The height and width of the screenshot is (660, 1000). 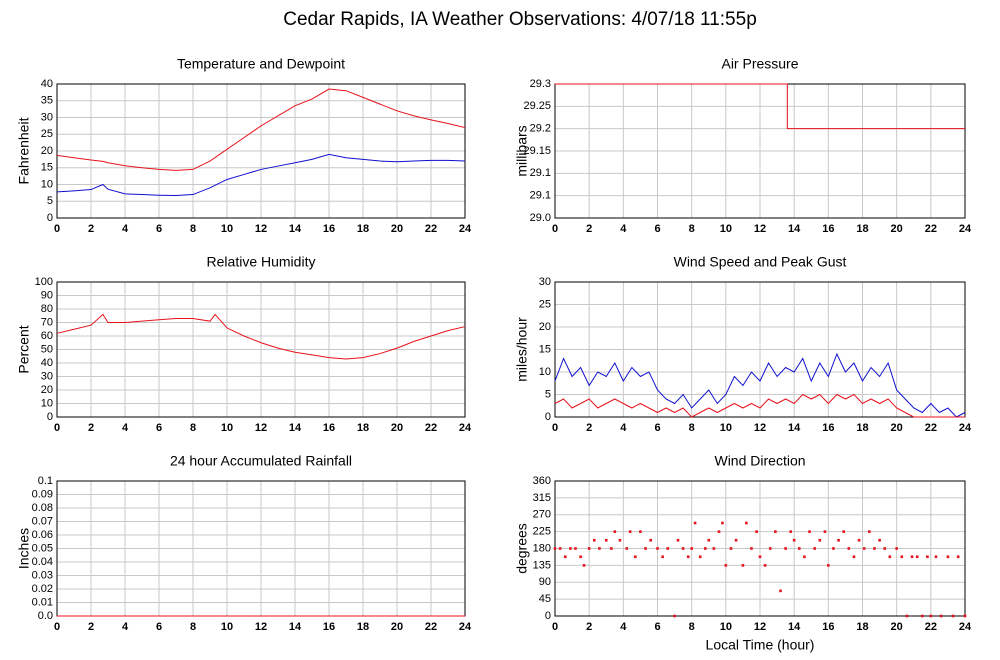 I want to click on y-tick-label: 60, so click(x=47, y=336).